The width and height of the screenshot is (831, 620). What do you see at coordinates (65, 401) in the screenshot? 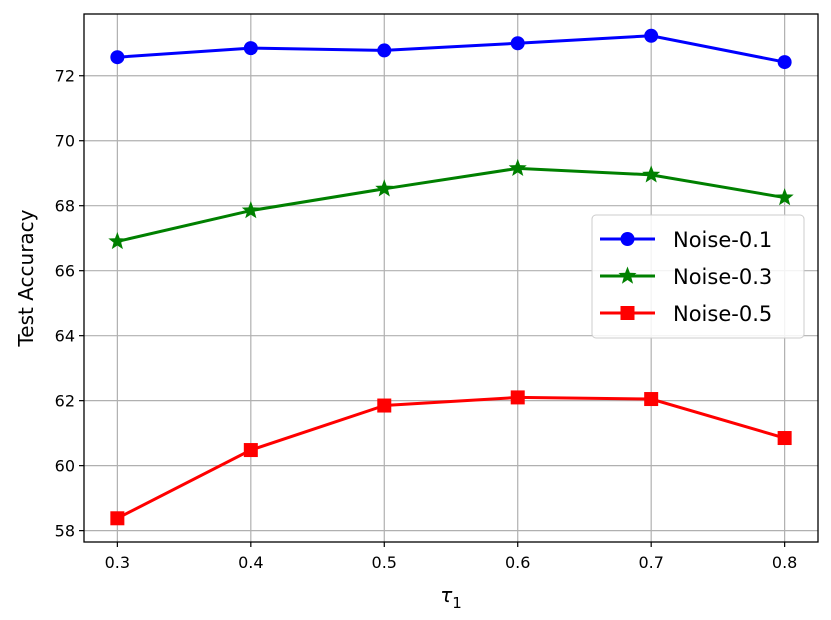
I see `y-tick-label: 62` at bounding box center [65, 401].